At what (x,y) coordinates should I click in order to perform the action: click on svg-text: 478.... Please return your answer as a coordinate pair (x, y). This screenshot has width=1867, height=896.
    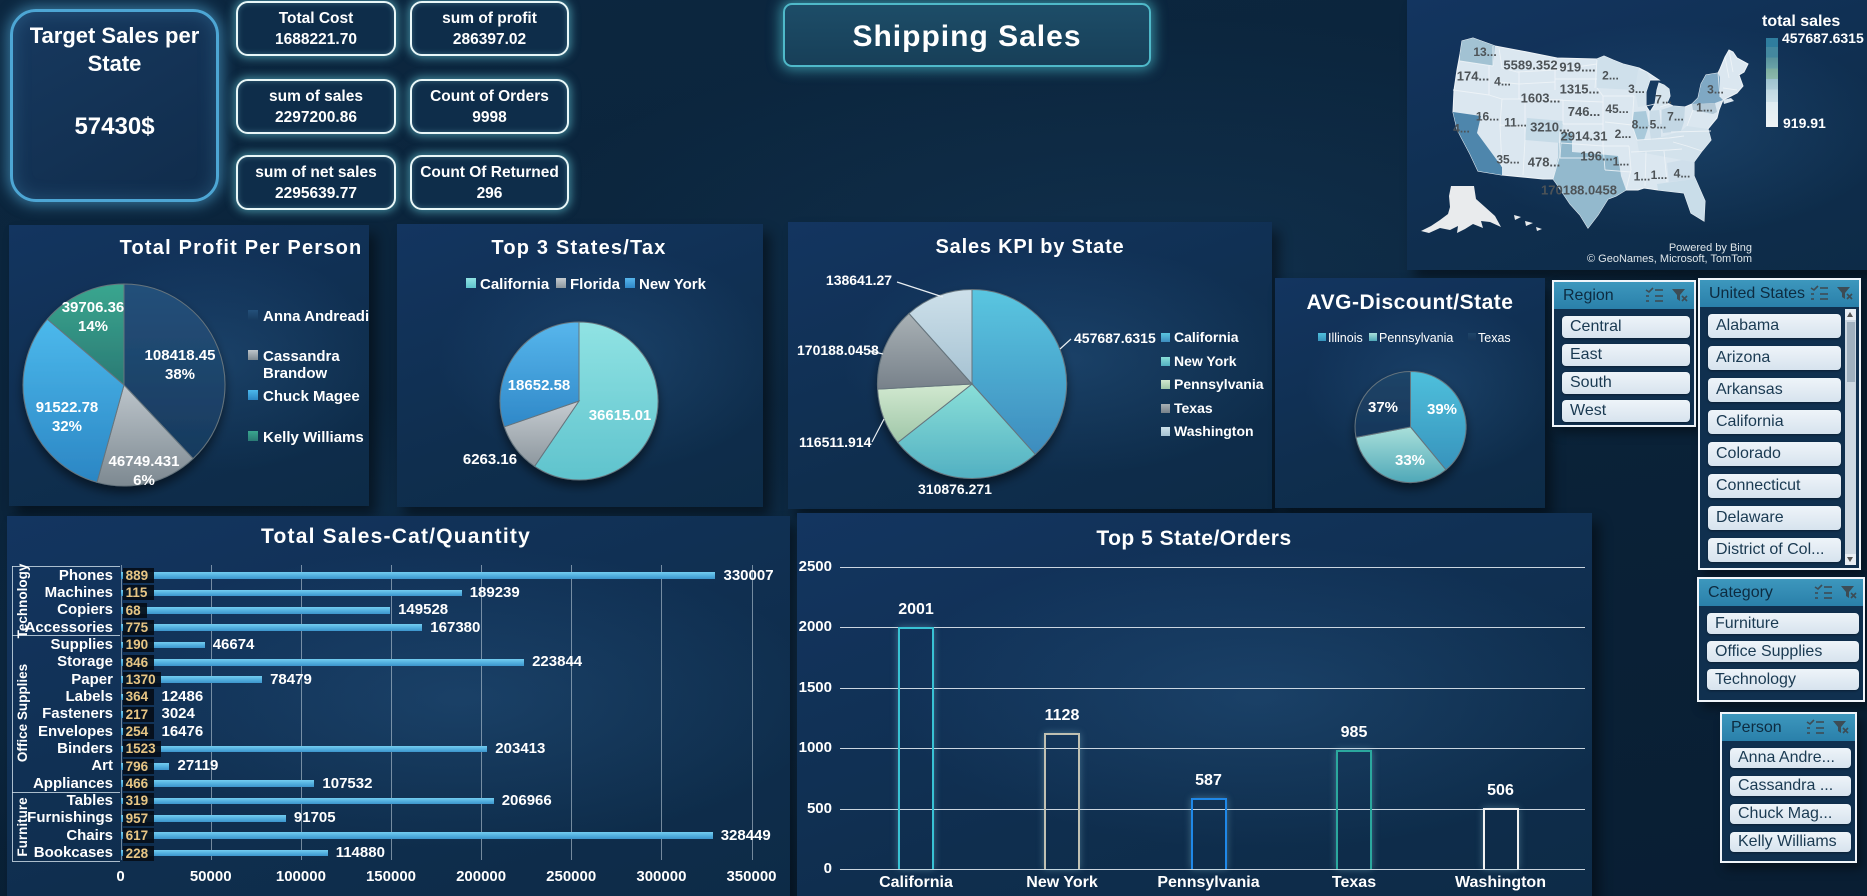
    Looking at the image, I should click on (1544, 162).